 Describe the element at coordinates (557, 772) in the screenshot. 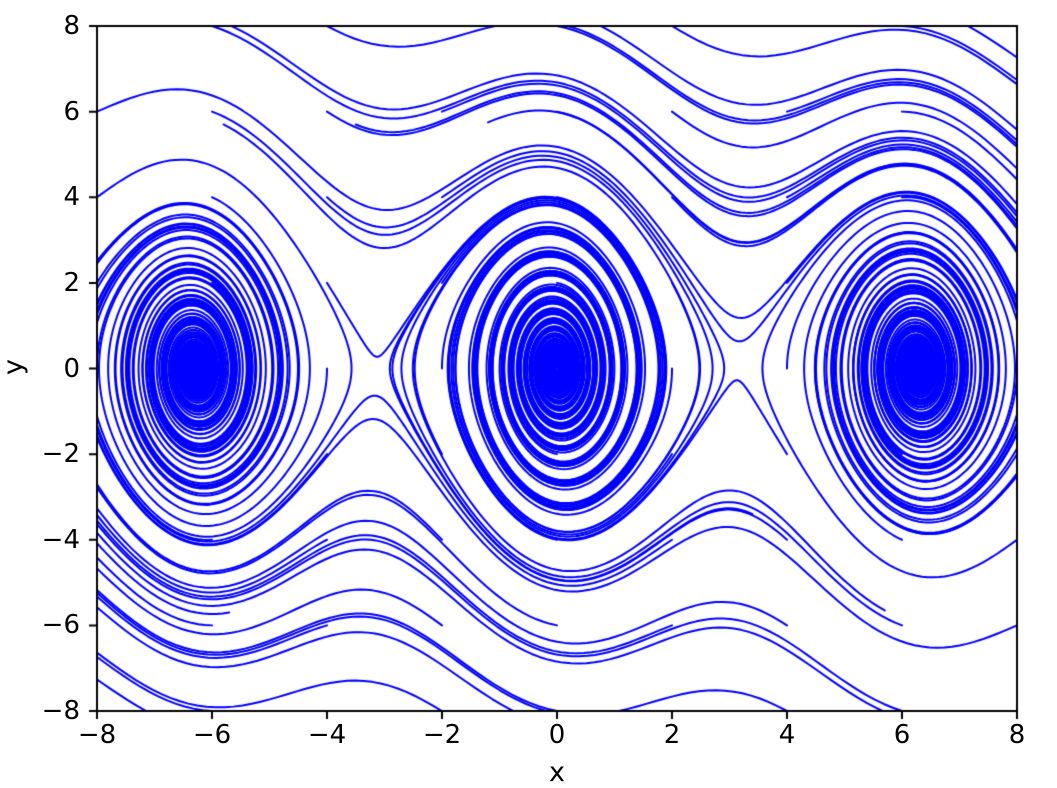

I see `x-axis-label: x` at that location.